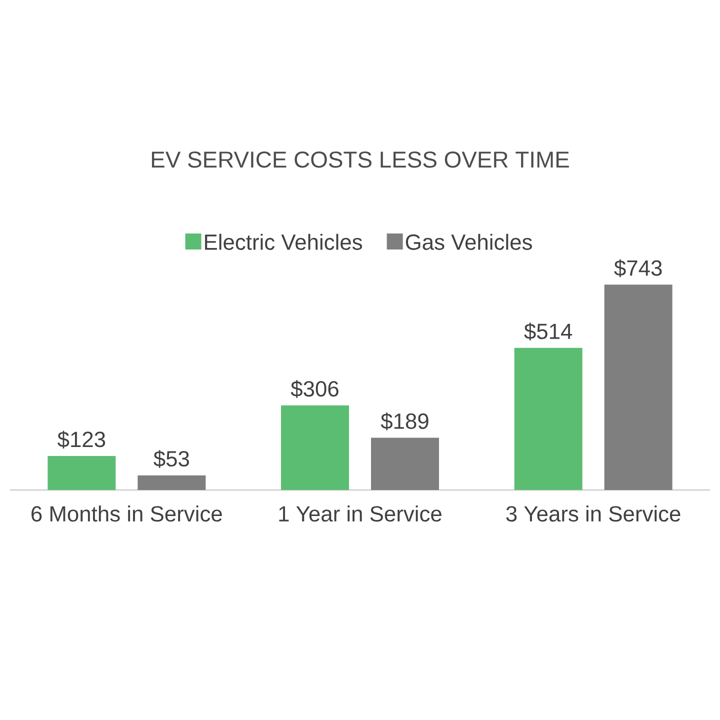  I want to click on x-tick-label: 6 Months in Service, so click(127, 514).